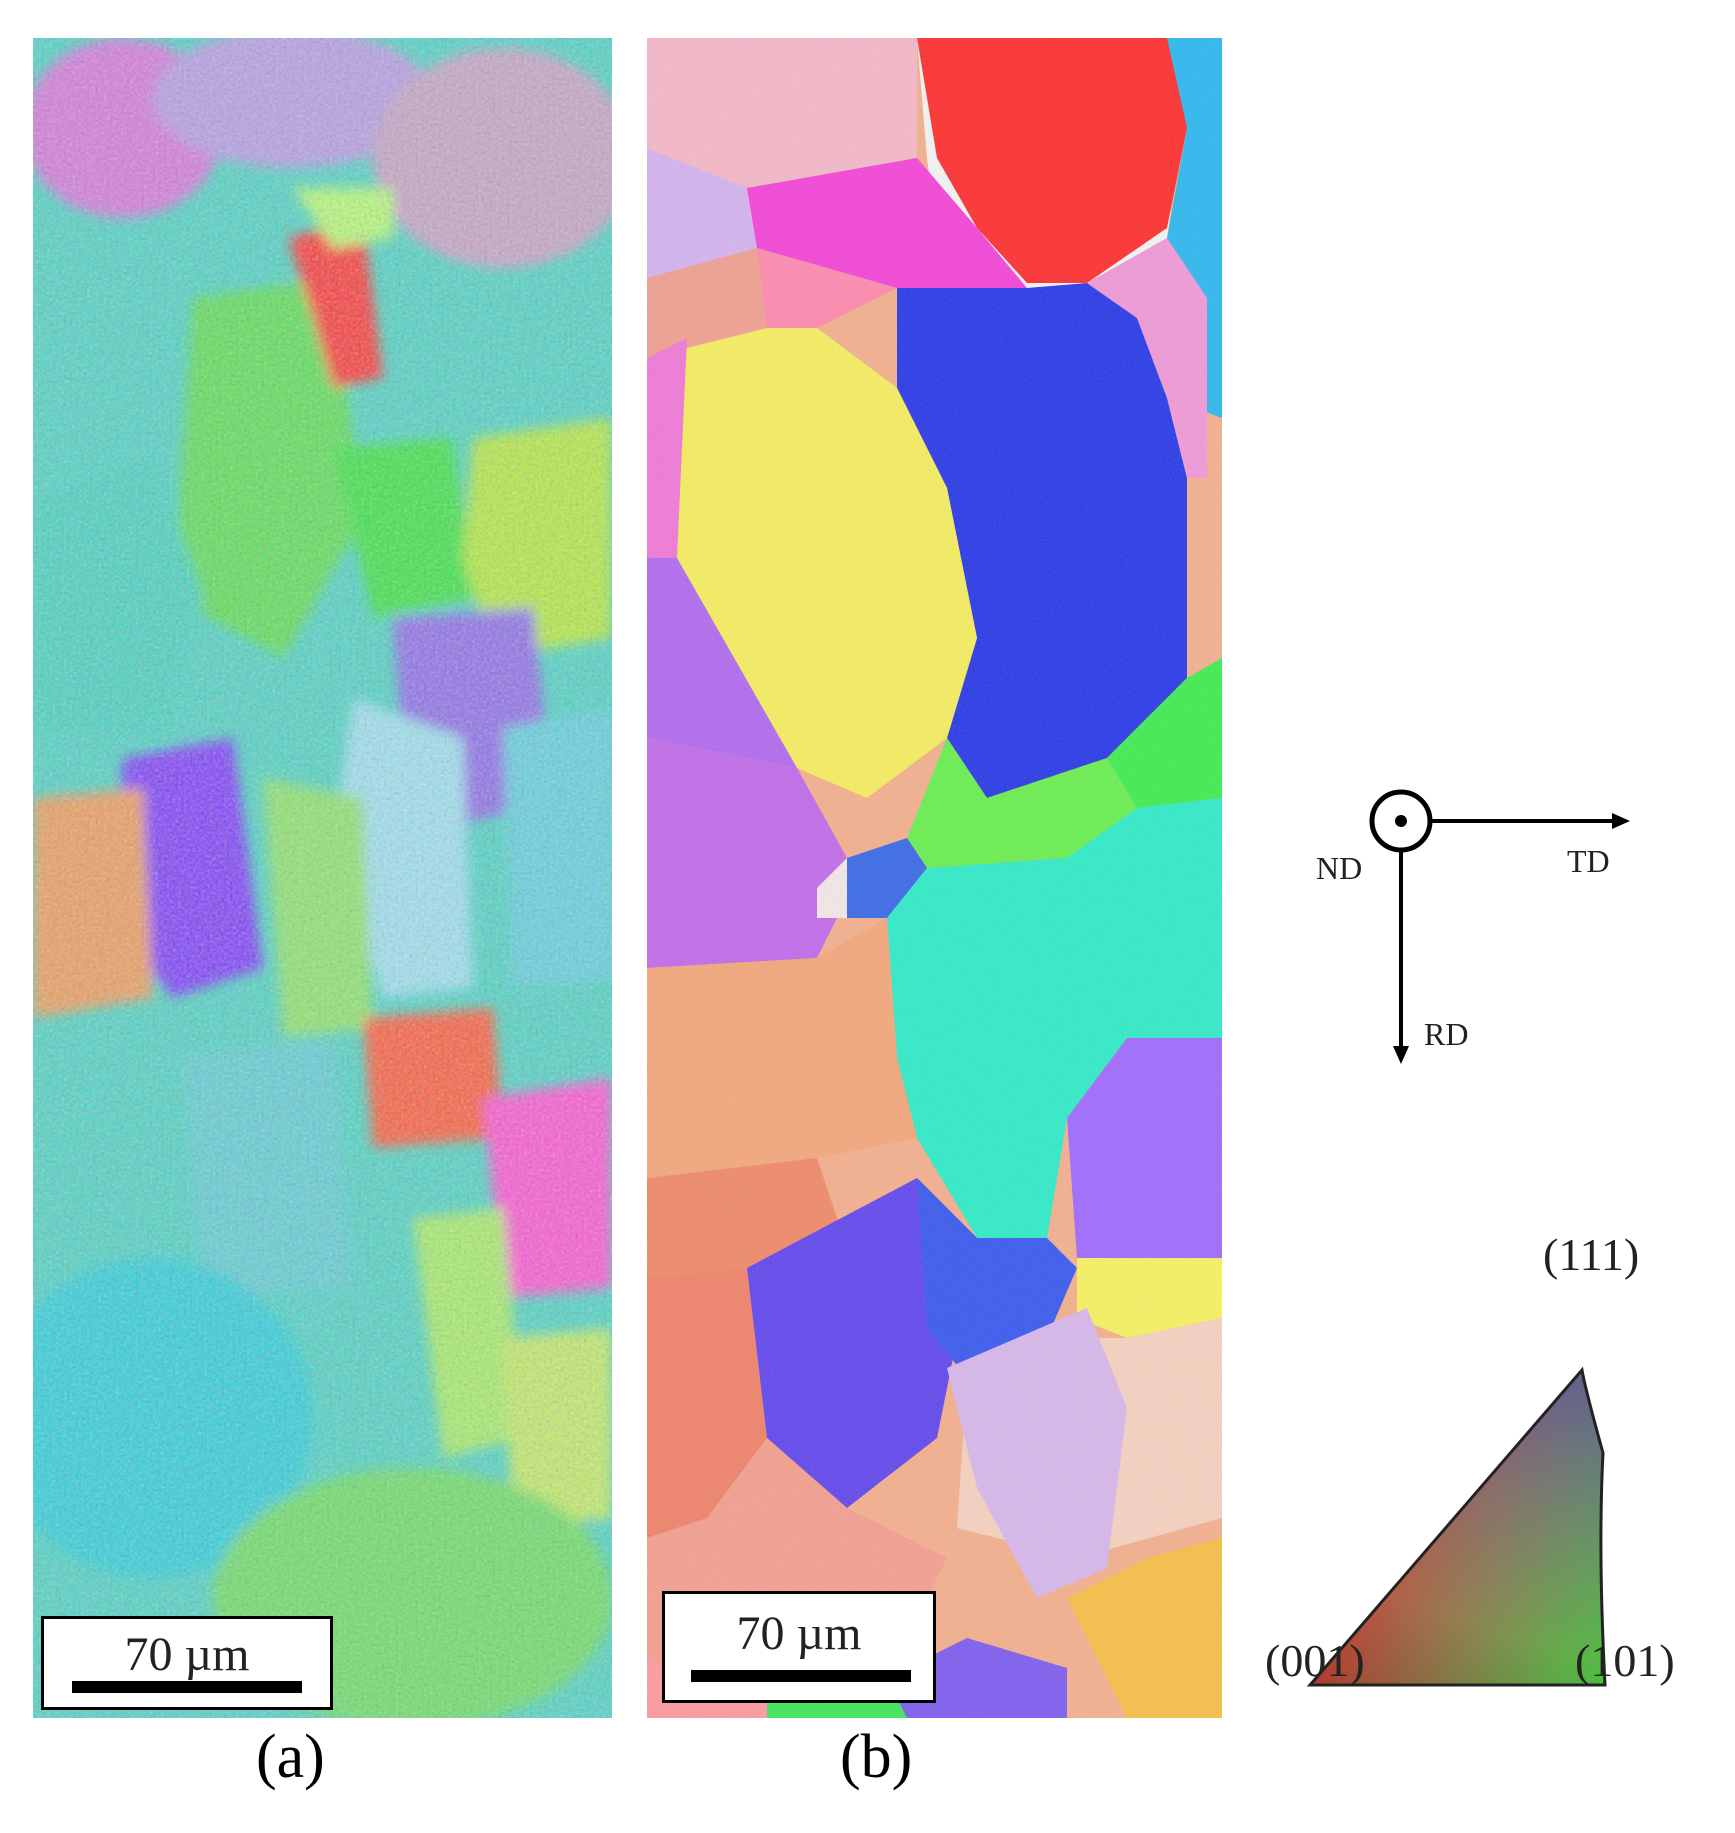  Describe the element at coordinates (1446, 1034) in the screenshot. I see `rd-label: RD` at that location.